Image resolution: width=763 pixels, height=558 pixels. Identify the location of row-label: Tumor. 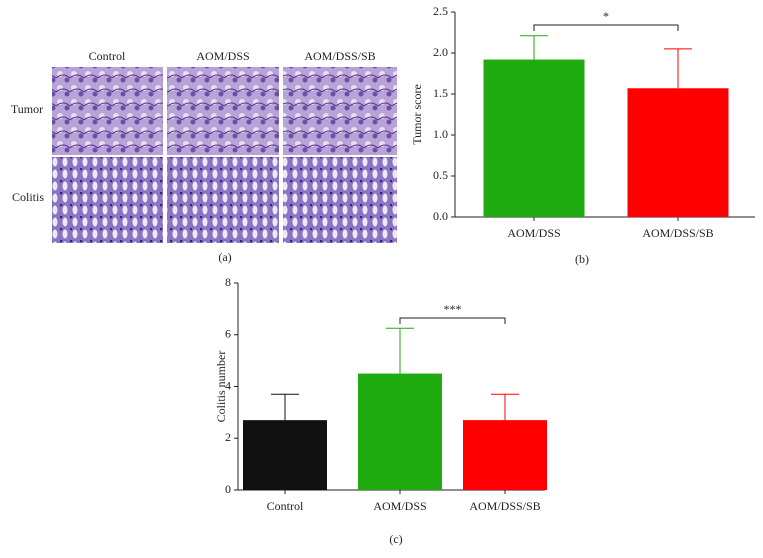
(27, 109).